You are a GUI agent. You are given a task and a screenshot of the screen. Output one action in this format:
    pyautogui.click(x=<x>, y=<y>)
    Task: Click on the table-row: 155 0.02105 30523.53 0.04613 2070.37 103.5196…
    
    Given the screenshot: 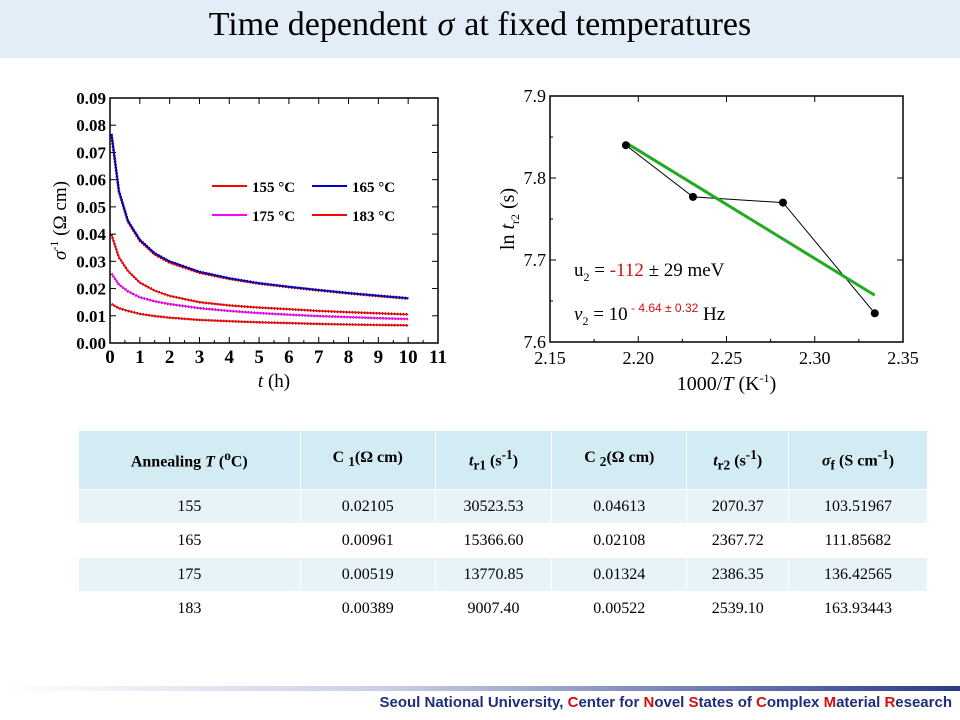 What is the action you would take?
    pyautogui.click(x=503, y=506)
    